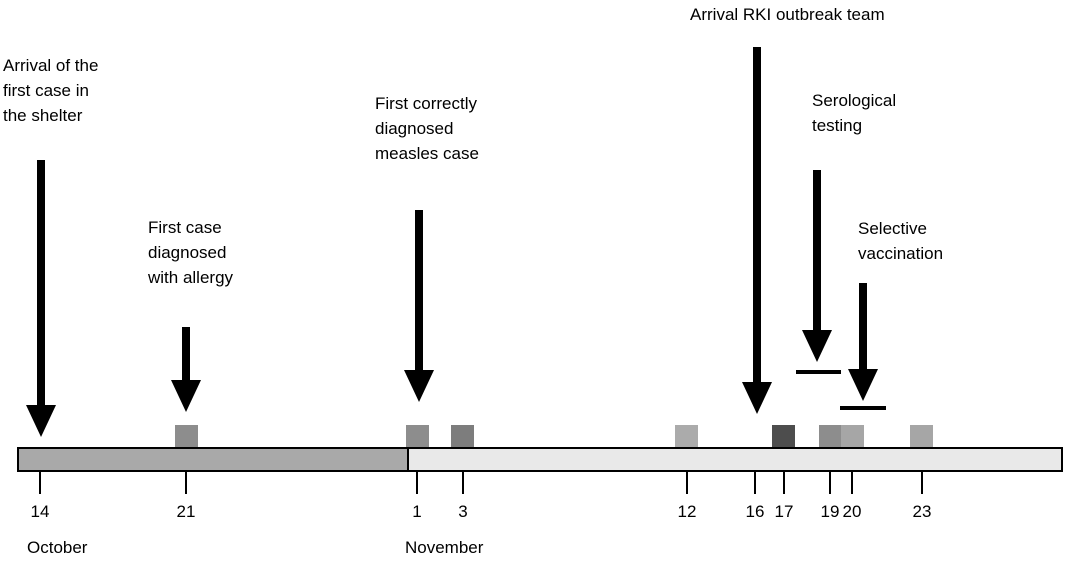 Image resolution: width=1069 pixels, height=563 pixels. I want to click on tick-label: 17, so click(784, 511).